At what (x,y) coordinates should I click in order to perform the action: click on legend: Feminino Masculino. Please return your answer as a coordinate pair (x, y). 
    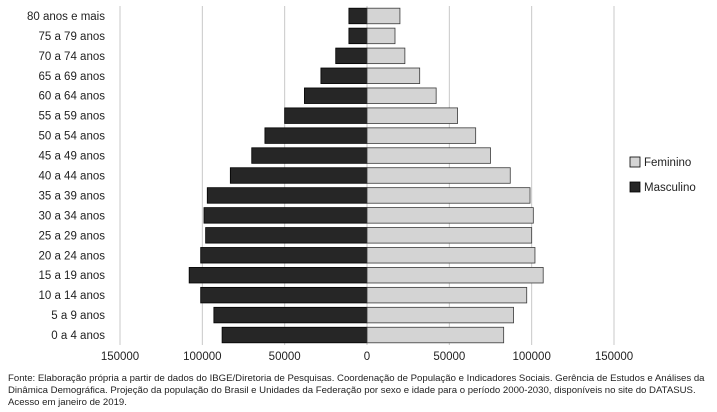
    Looking at the image, I should click on (662, 175).